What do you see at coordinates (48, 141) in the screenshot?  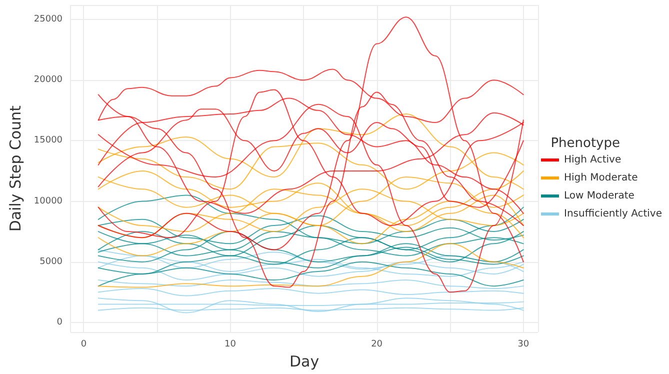 I see `y-tick-label: 15000` at bounding box center [48, 141].